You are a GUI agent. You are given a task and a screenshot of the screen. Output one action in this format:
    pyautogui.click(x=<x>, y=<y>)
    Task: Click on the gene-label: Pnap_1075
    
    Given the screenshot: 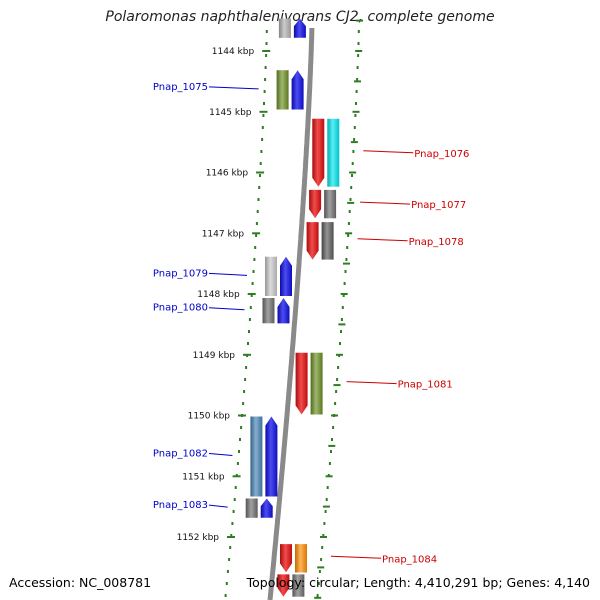 What is the action you would take?
    pyautogui.click(x=180, y=87)
    